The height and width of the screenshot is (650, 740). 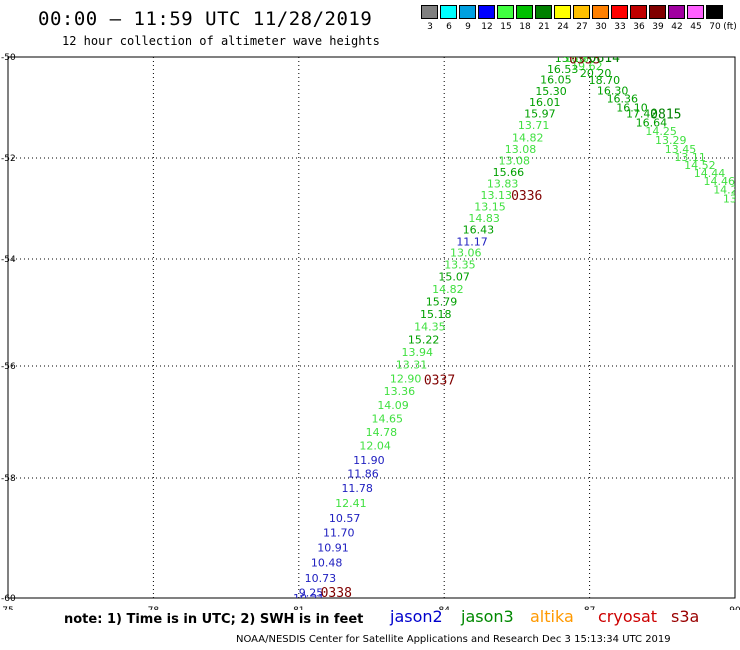 What do you see at coordinates (436, 314) in the screenshot?
I see `wave-height-label: 15.18` at bounding box center [436, 314].